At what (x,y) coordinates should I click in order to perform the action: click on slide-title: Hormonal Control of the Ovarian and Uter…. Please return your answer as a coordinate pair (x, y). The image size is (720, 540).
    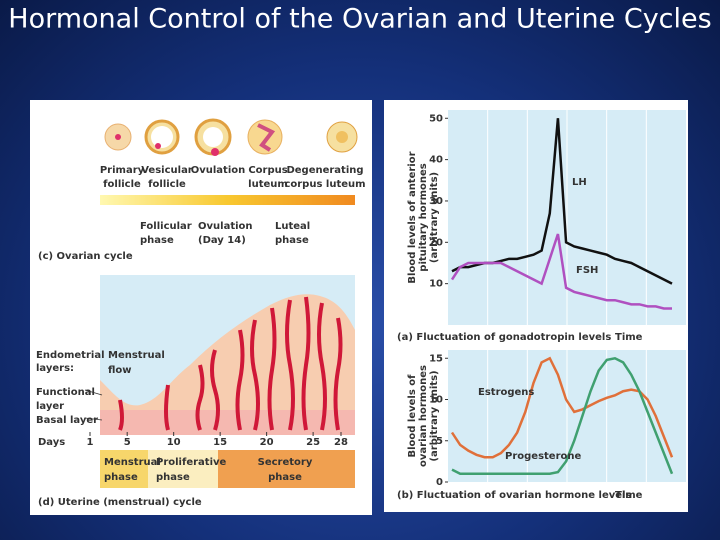
    Looking at the image, I should click on (359, 19).